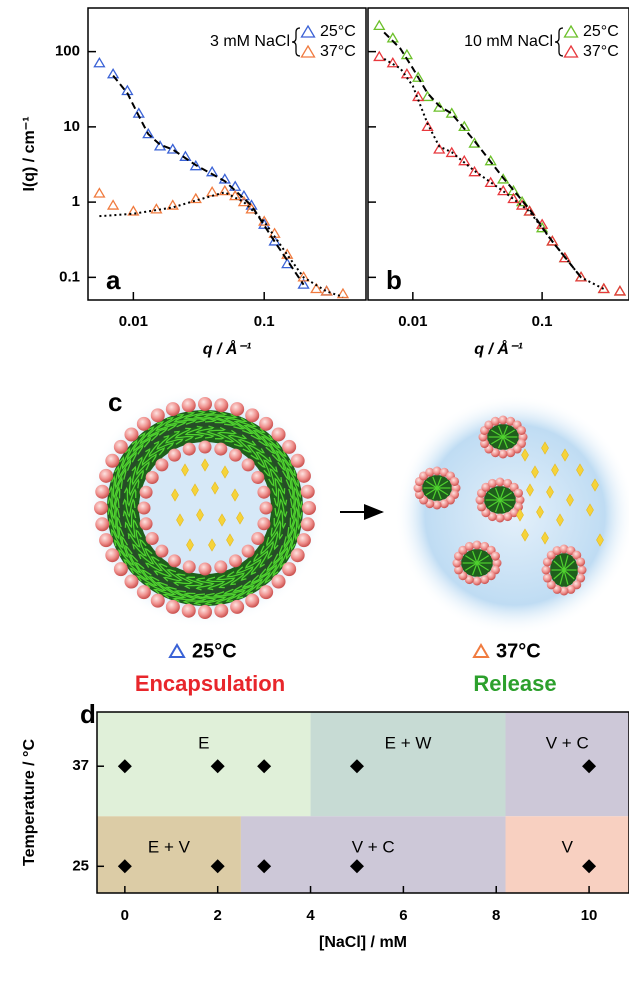 The image size is (629, 989). What do you see at coordinates (210, 683) in the screenshot?
I see `caption: Encapsulation` at bounding box center [210, 683].